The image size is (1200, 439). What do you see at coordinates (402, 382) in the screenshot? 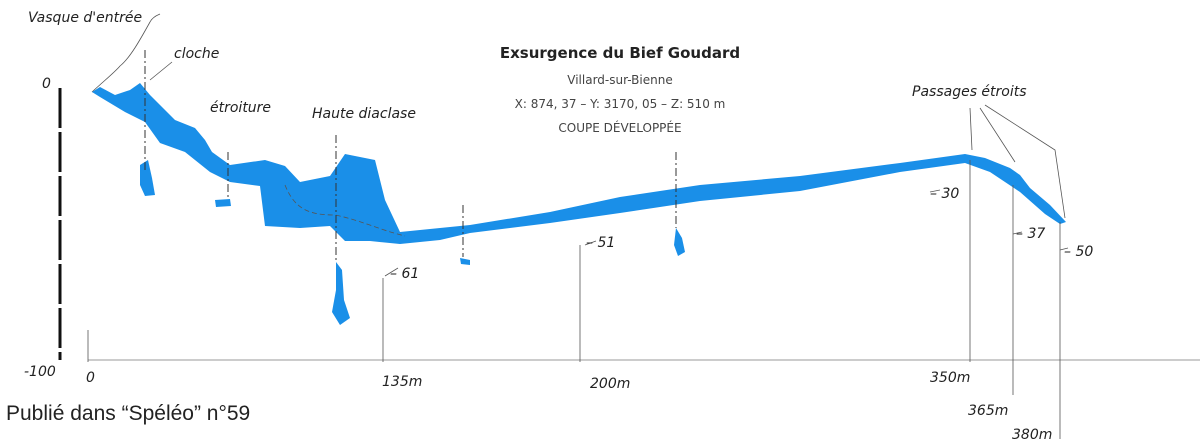
I see `distance-label: 135m` at bounding box center [402, 382].